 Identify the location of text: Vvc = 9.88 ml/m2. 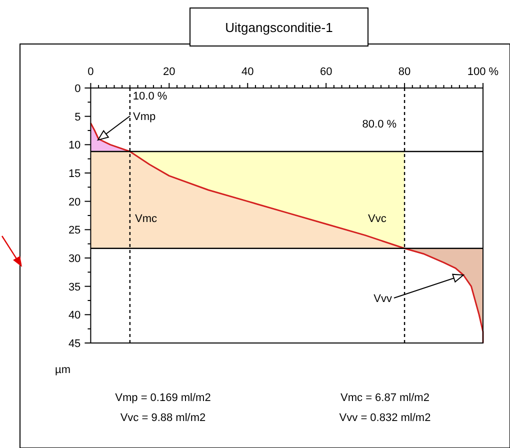
(163, 418).